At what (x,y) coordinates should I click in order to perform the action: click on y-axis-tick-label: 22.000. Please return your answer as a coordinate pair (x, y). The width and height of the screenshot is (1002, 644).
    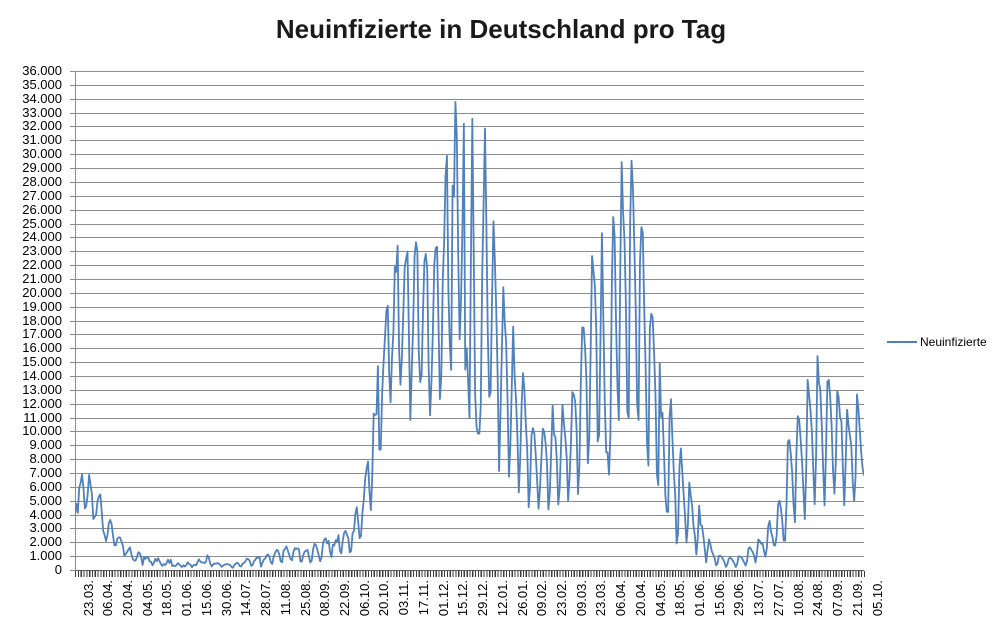
    Looking at the image, I should click on (42, 265).